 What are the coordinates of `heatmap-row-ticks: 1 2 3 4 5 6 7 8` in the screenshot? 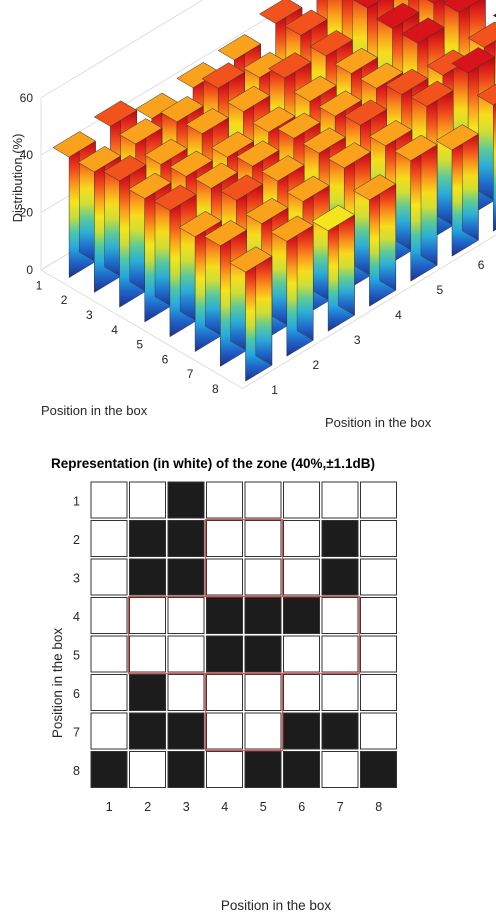 It's located at (76, 636).